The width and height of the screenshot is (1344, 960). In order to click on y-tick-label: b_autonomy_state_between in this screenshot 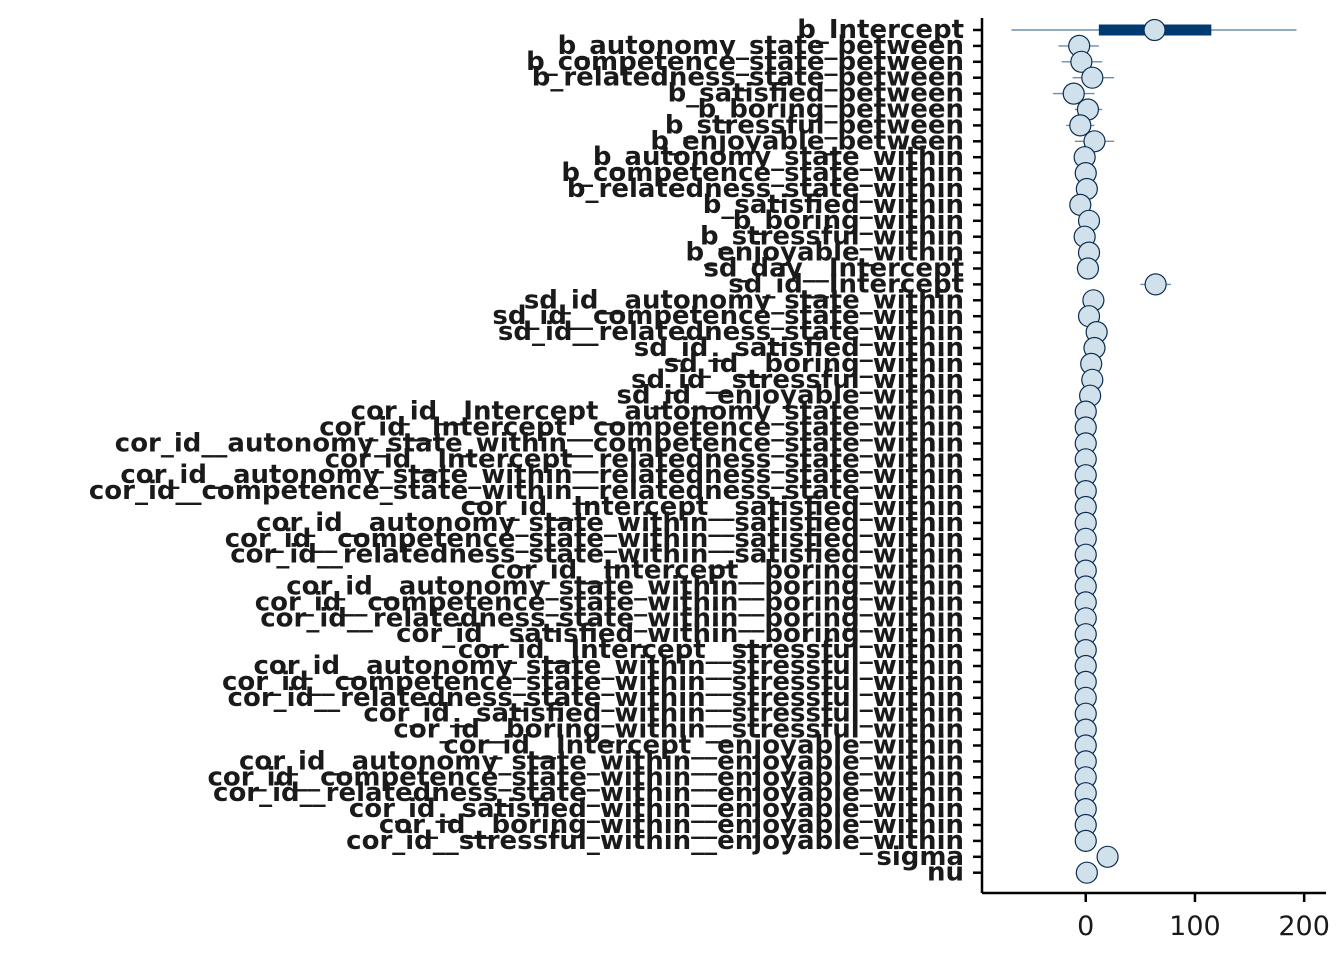, I will do `click(761, 46)`.